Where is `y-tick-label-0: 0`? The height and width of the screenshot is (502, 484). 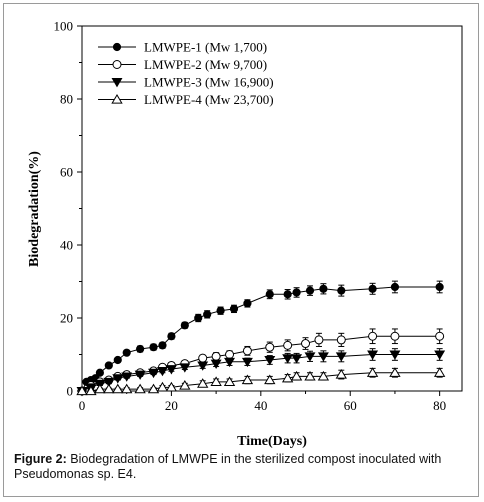 y-tick-label-0: 0 is located at coordinates (70, 391).